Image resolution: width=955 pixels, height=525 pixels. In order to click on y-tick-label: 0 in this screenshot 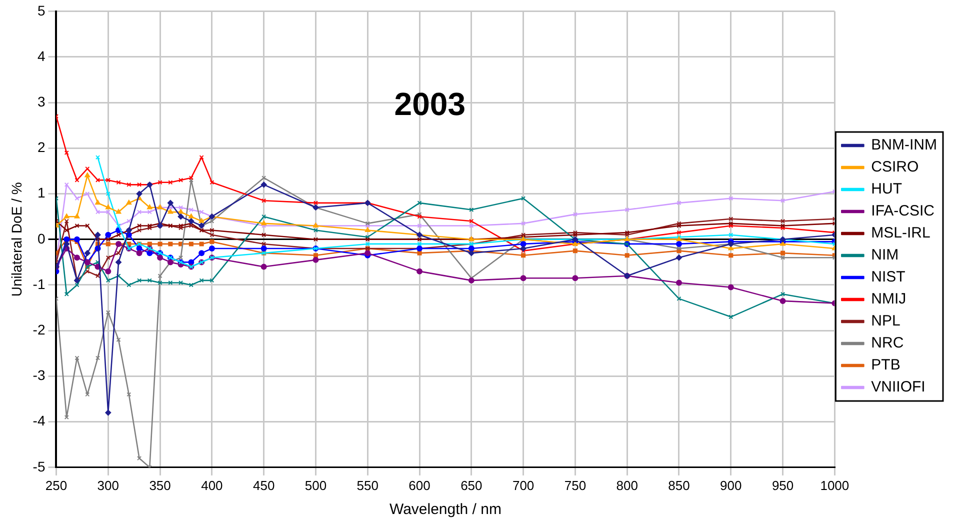, I will do `click(41, 238)`.